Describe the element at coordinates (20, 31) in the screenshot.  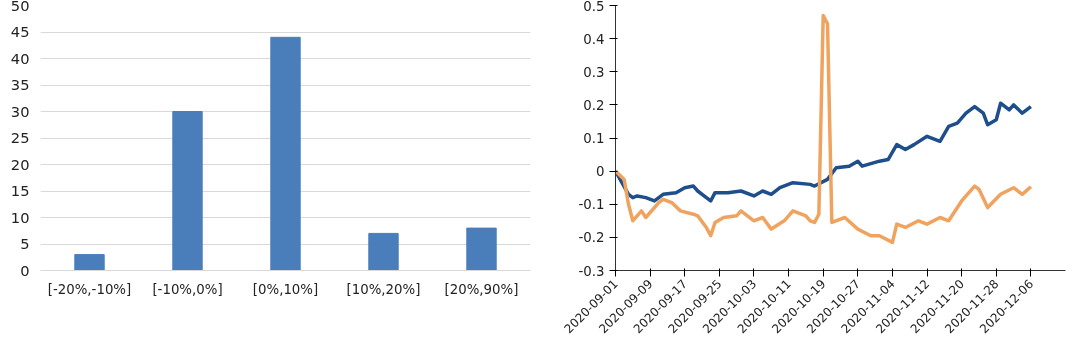
I see `y-tick-label: 45` at that location.